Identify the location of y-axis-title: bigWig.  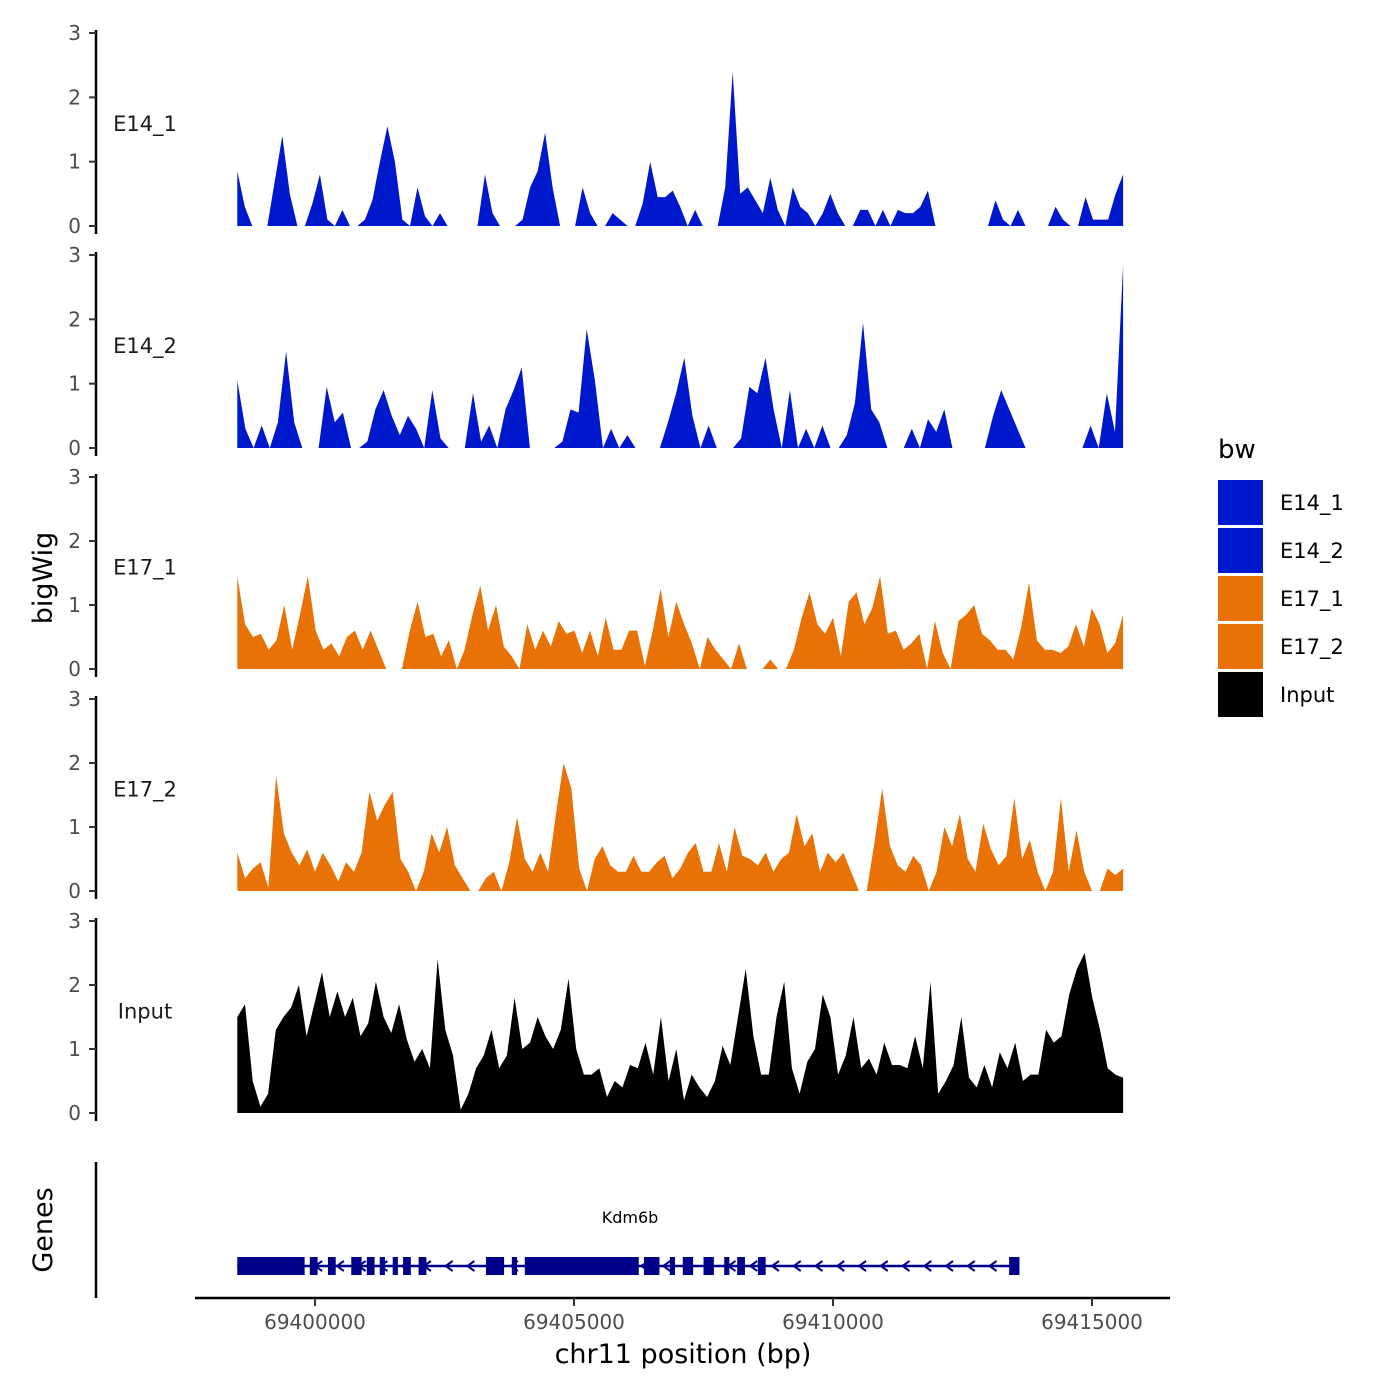
(43, 578).